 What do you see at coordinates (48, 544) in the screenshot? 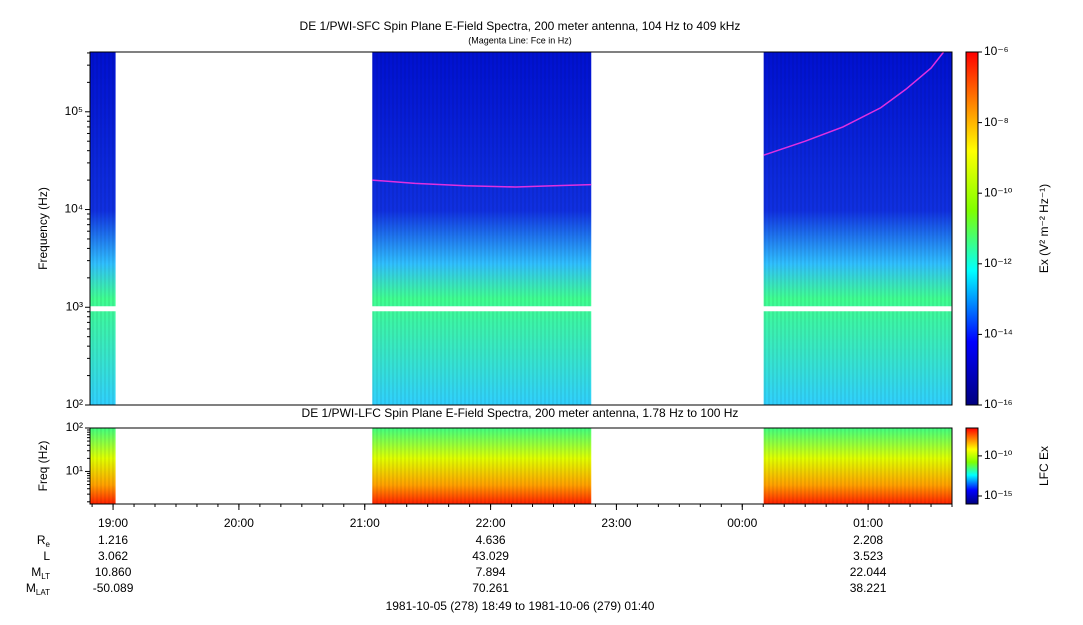
I see `ephemeris-label-sub: e` at bounding box center [48, 544].